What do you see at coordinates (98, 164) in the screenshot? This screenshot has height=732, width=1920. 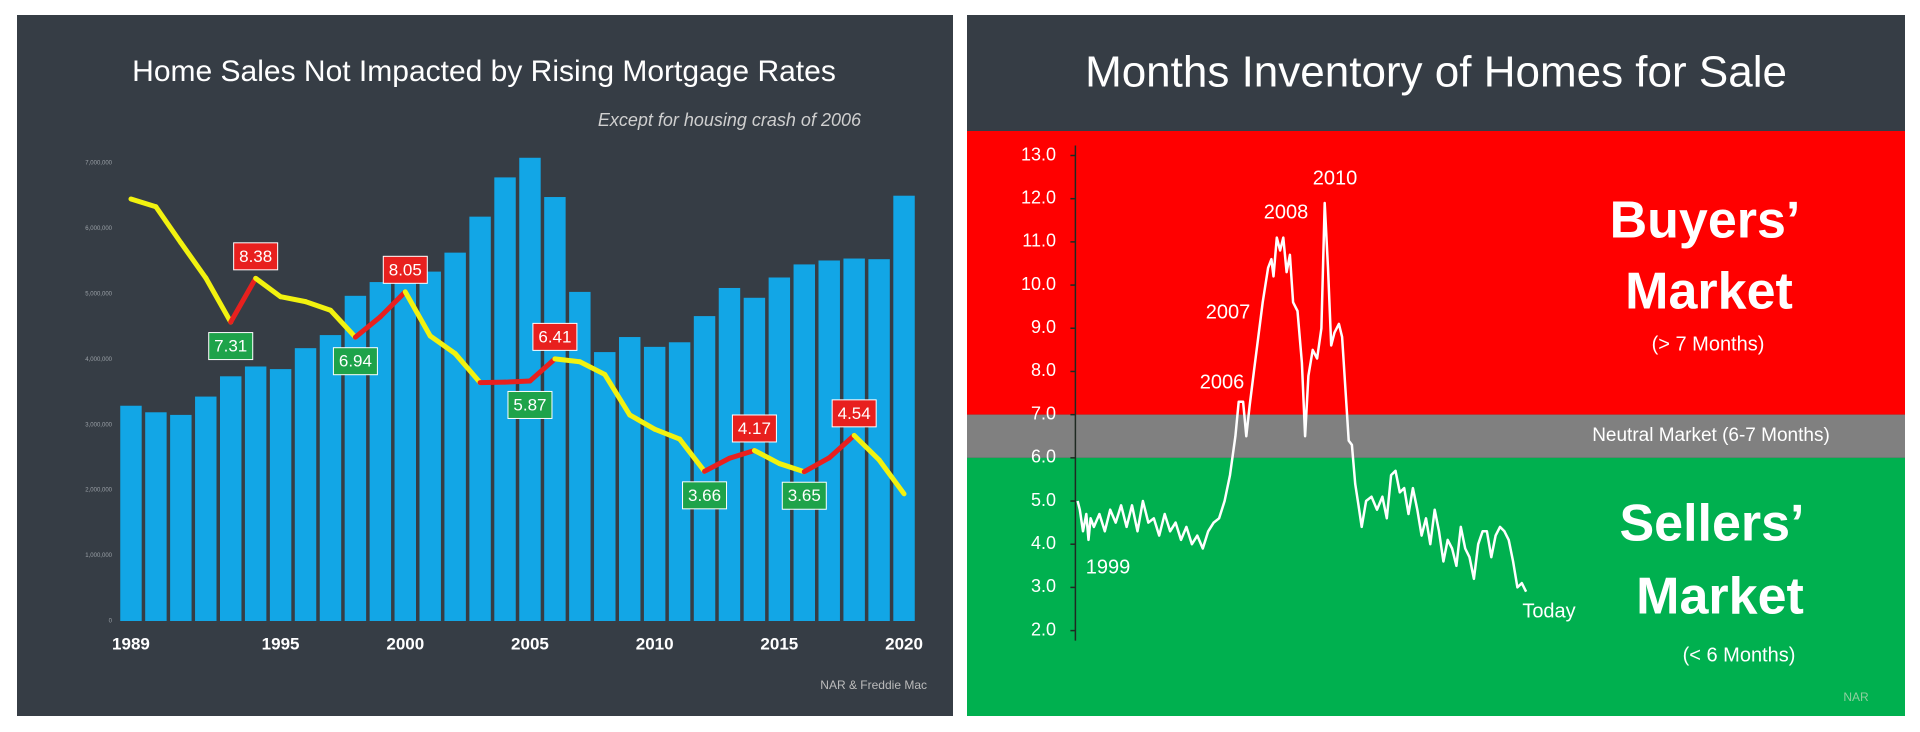 I see `y-tick-label: 7,000,000` at bounding box center [98, 164].